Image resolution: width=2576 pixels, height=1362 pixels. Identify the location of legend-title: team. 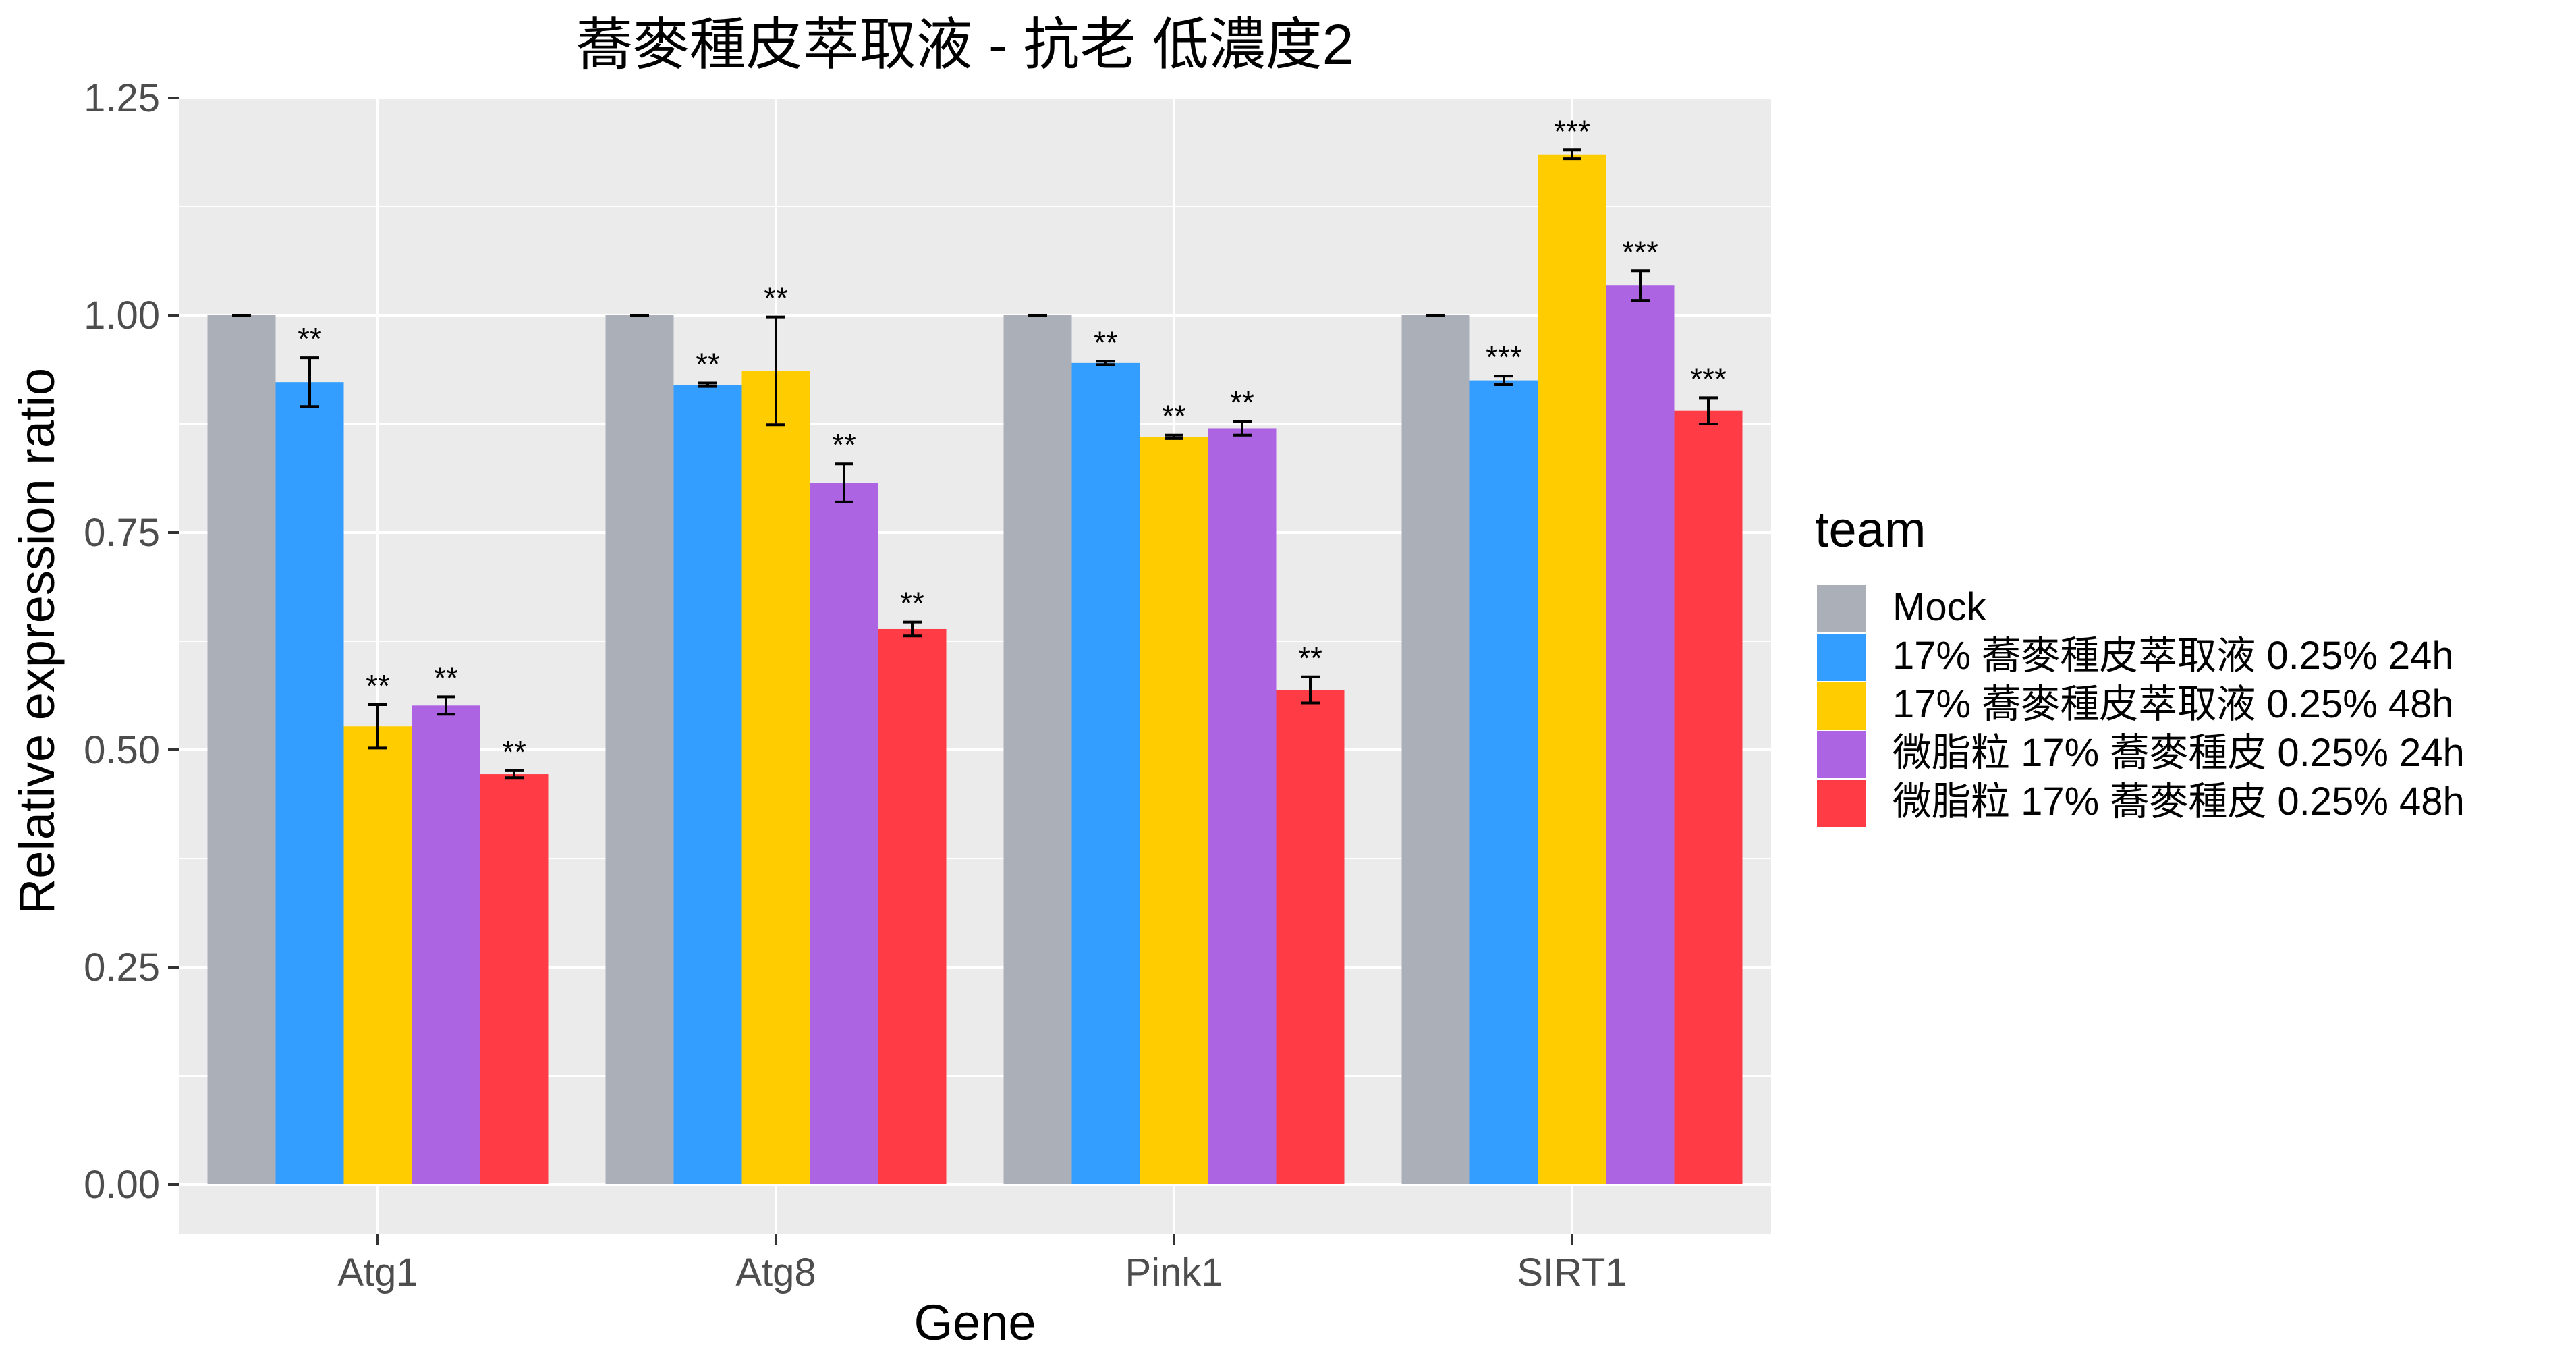
(1870, 529).